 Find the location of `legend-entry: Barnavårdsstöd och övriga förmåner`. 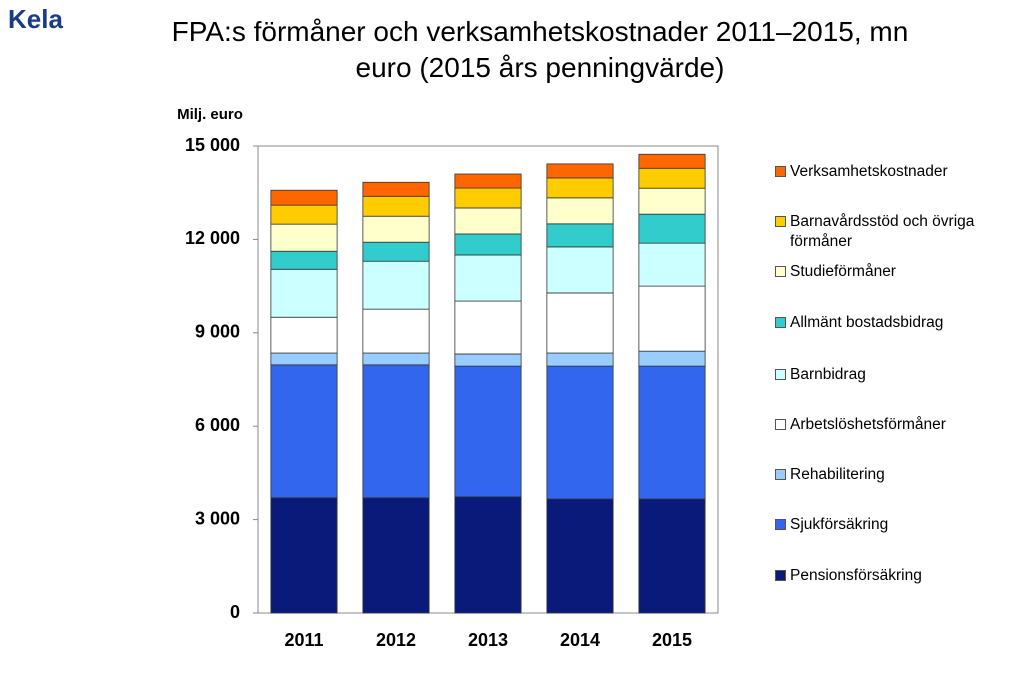

legend-entry: Barnavårdsstöd och övriga förmåner is located at coordinates (885, 232).